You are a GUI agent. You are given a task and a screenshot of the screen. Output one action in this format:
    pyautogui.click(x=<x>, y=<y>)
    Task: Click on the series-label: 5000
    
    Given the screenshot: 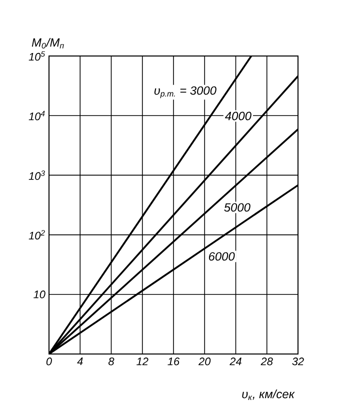 What is the action you would take?
    pyautogui.click(x=237, y=207)
    